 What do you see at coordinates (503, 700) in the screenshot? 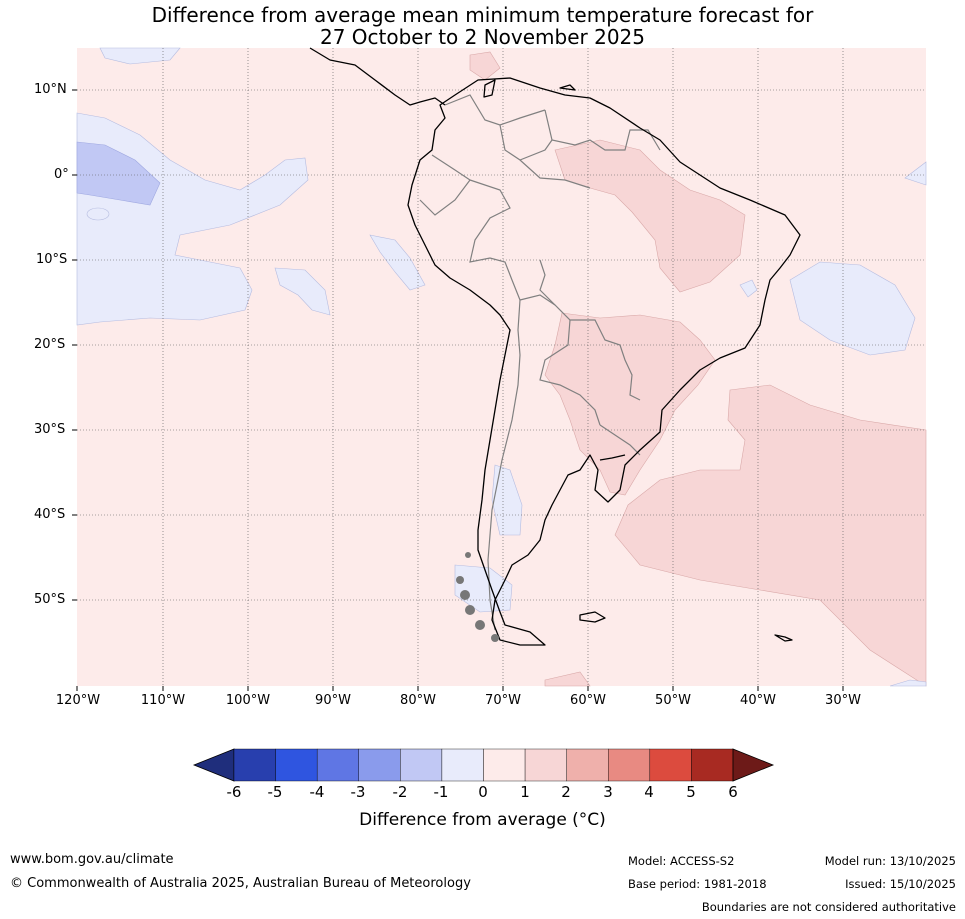
I see `lon-label-70w: 70°W` at bounding box center [503, 700].